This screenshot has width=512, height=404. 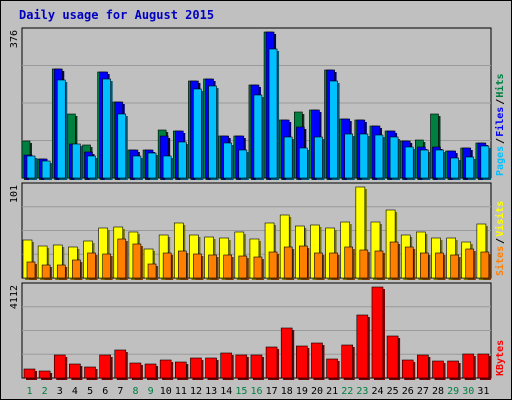 I want to click on x-tick-label-day-24: 24, so click(x=378, y=391).